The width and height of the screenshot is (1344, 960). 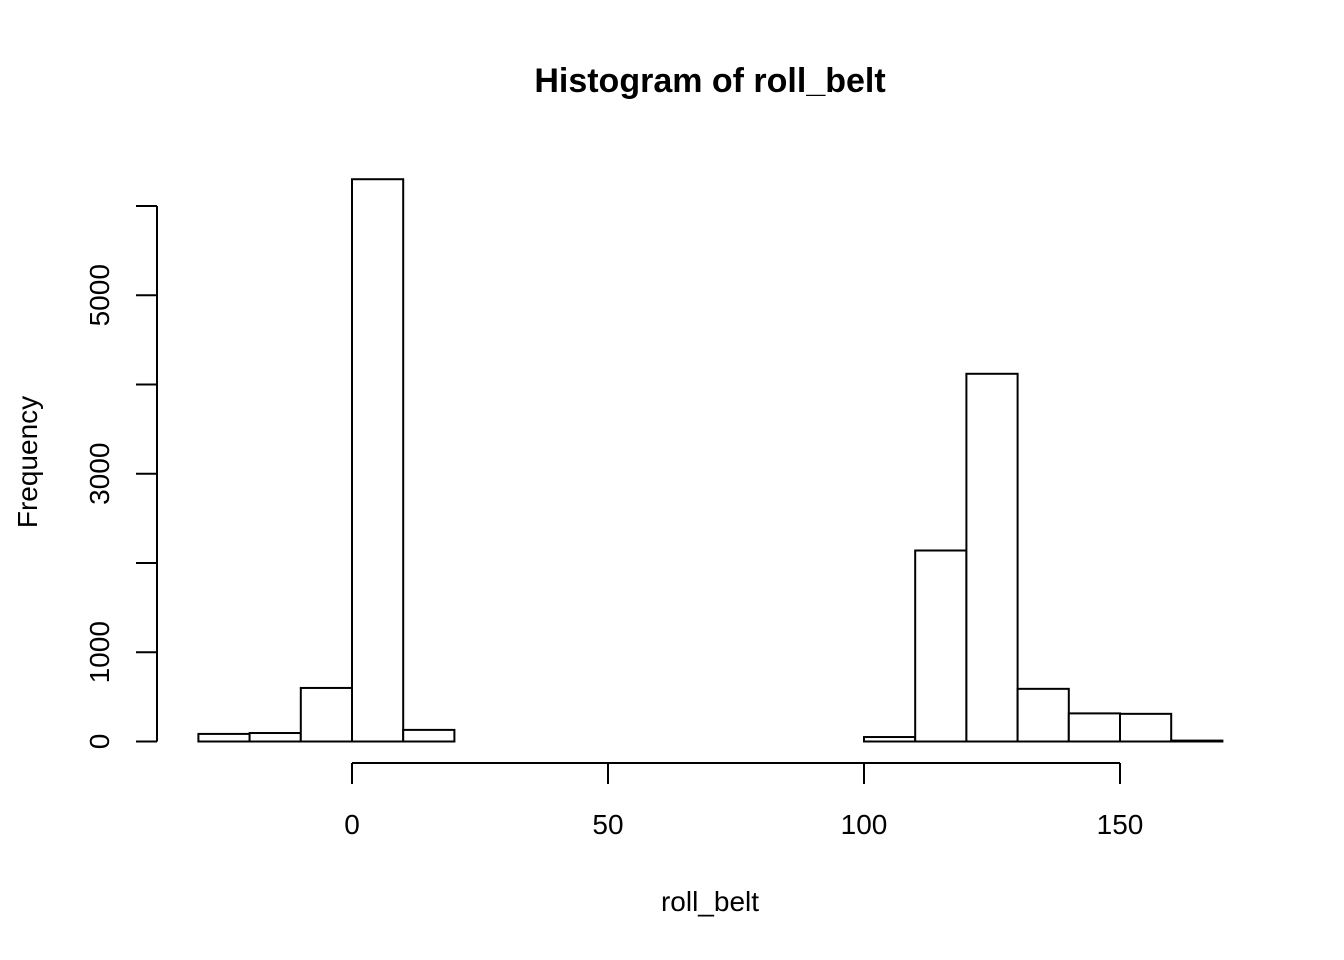 I want to click on y-tick-label: 0, so click(x=99, y=742).